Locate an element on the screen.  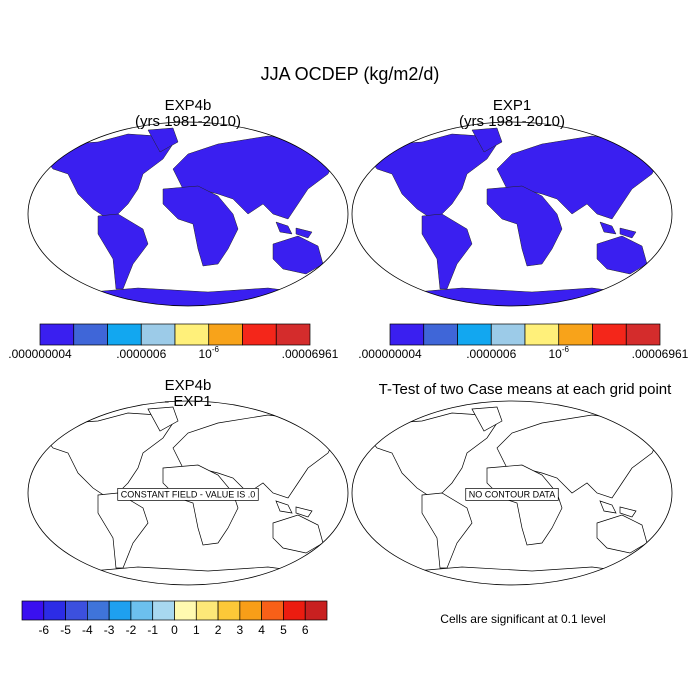
colorbar-label: -5 is located at coordinates (65, 630).